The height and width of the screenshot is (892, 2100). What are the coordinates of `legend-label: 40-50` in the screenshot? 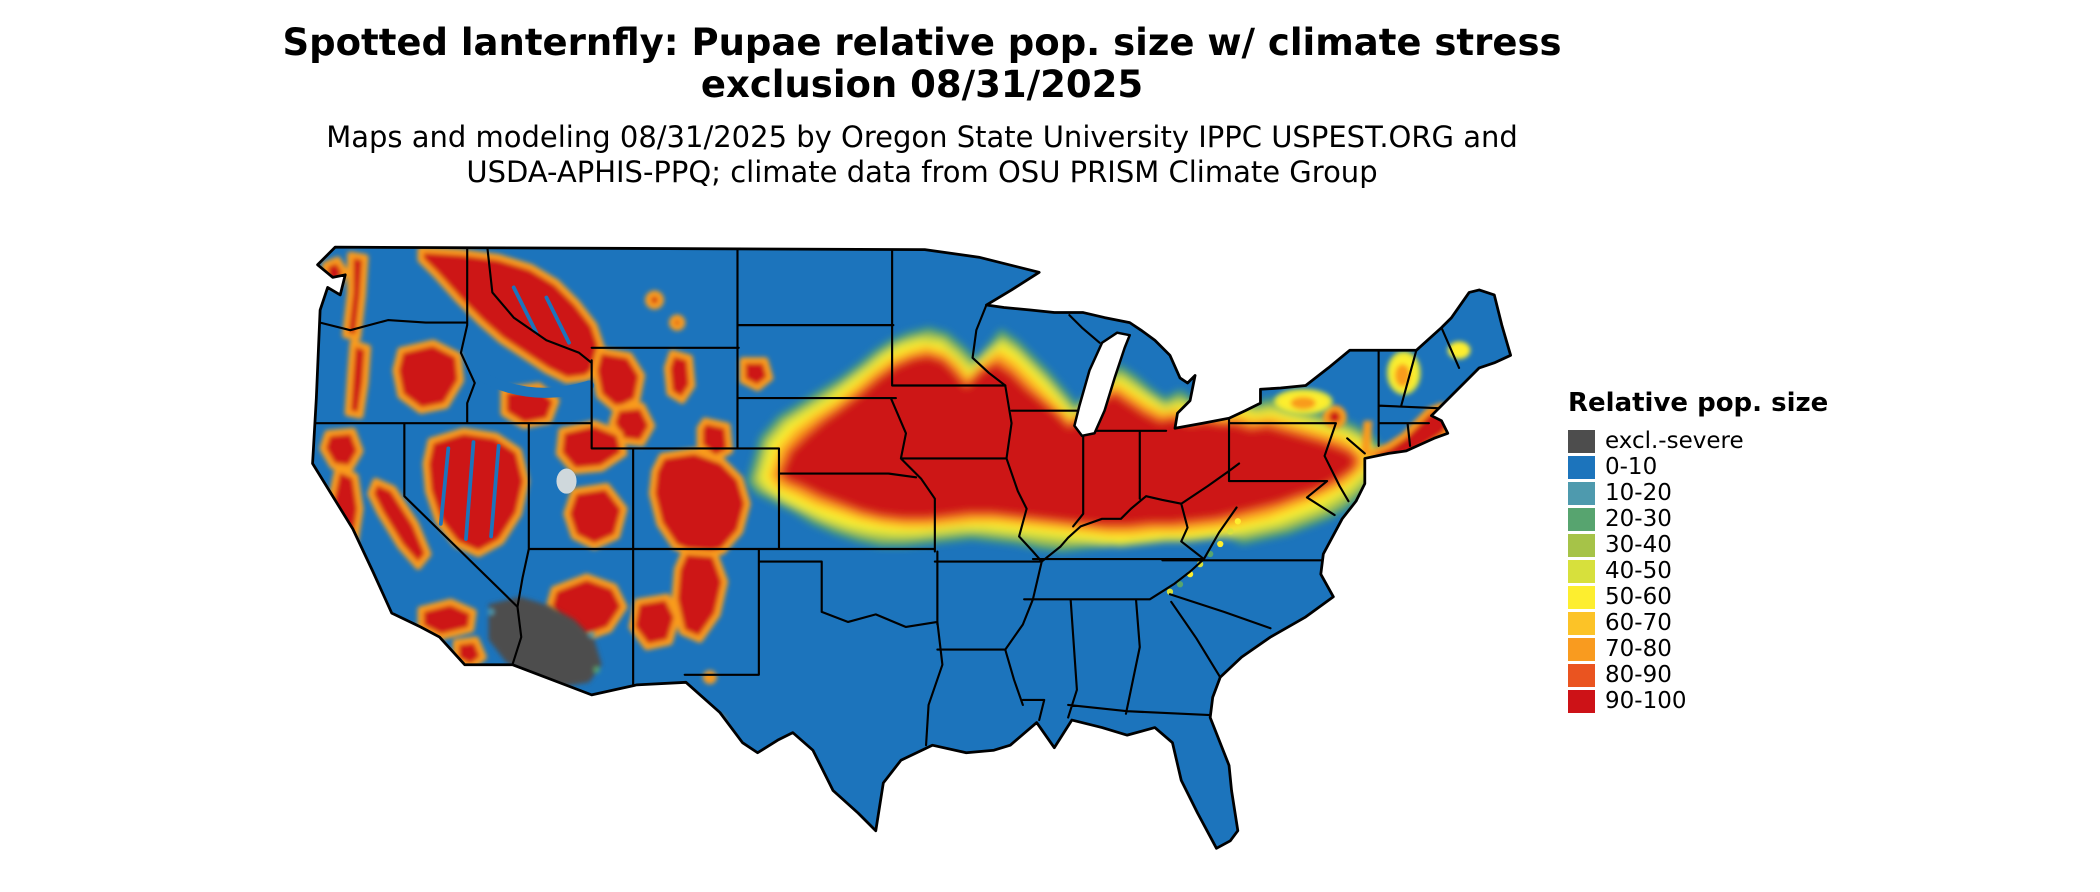 It's located at (1638, 571).